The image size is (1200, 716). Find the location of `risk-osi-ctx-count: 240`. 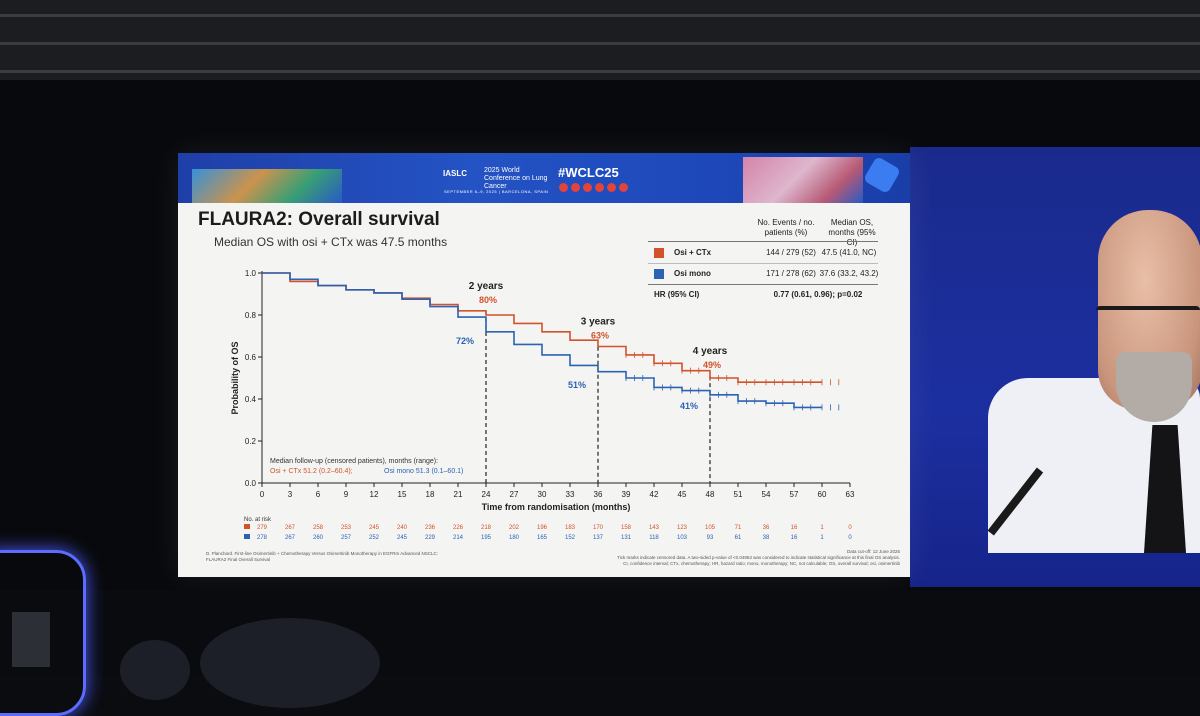

risk-osi-ctx-count: 240 is located at coordinates (402, 528).